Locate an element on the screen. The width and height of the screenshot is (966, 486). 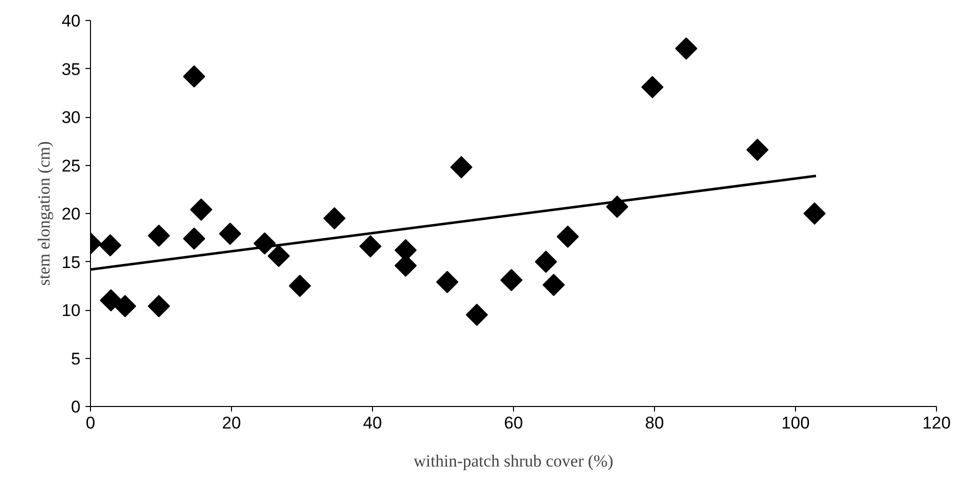
x-tick-label: 0 is located at coordinates (91, 423).